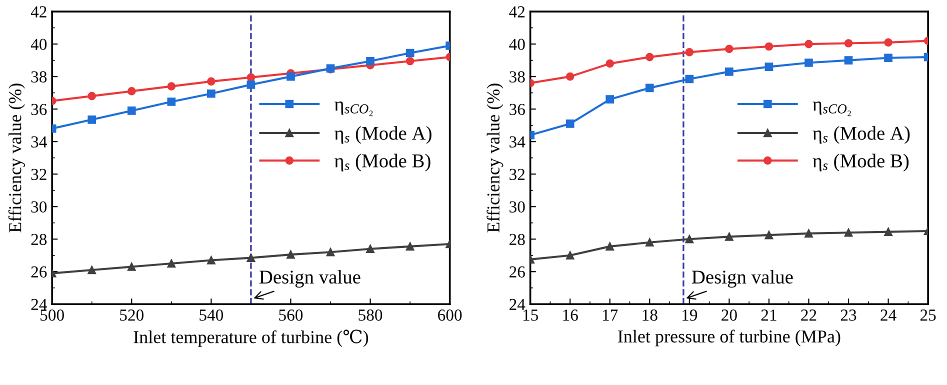 Image resolution: width=947 pixels, height=385 pixels. I want to click on x-tick-label: 20, so click(729, 315).